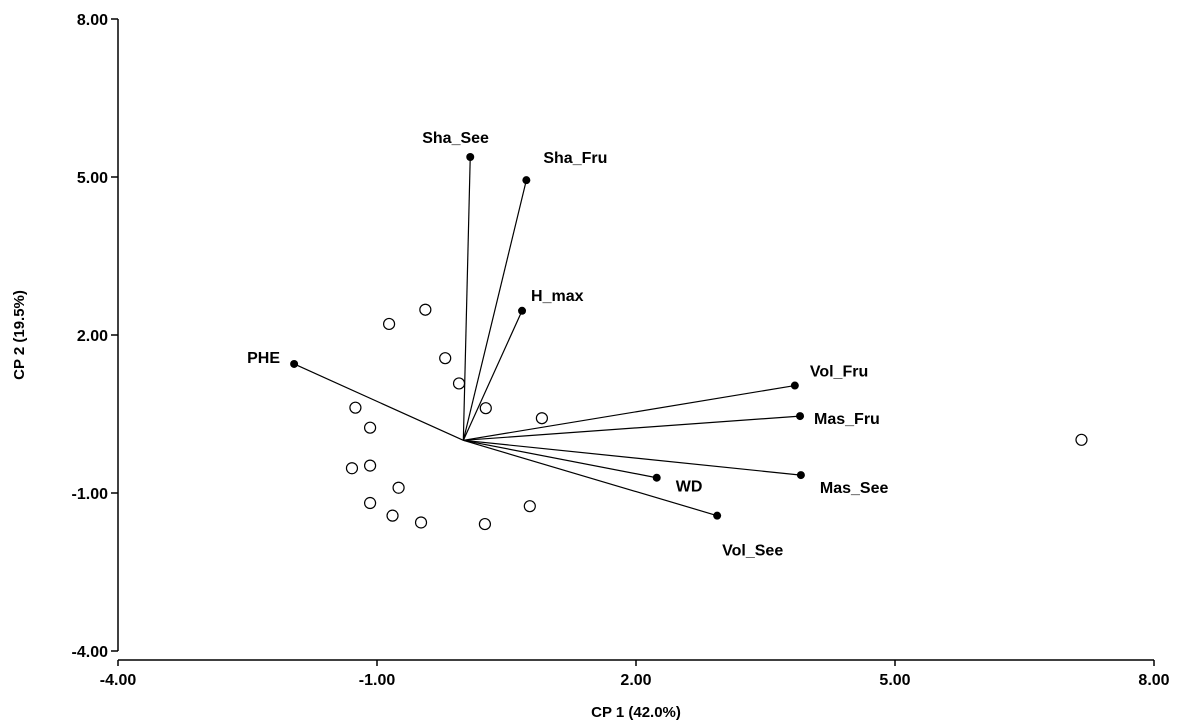 This screenshot has height=722, width=1189. Describe the element at coordinates (575, 158) in the screenshot. I see `loading-label: Sha_Fru` at that location.